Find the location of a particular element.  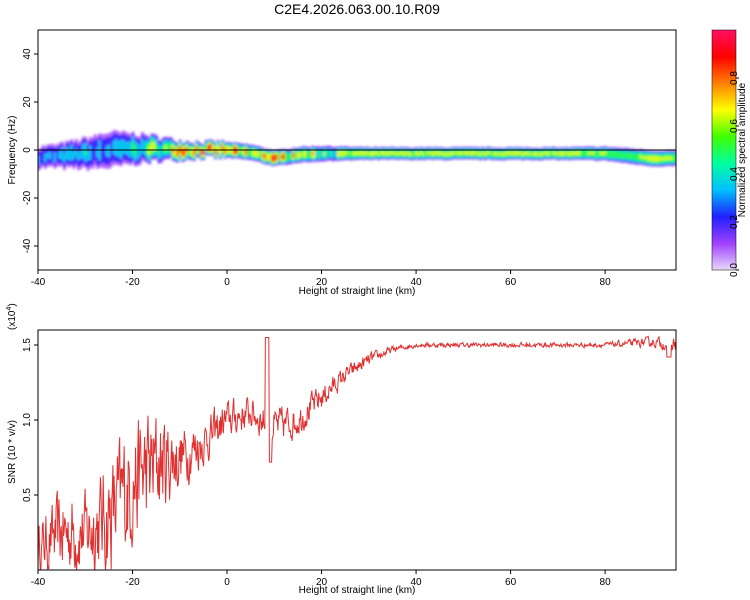

snr-x-ticks: -40 -20 0 20 40 60 80 is located at coordinates (321, 579).